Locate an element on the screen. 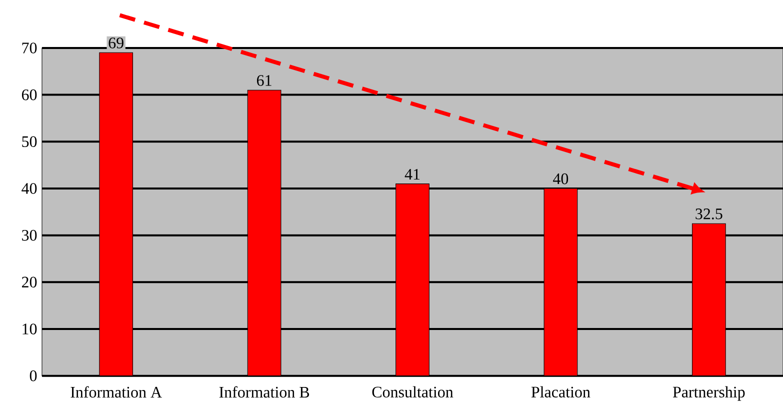 This screenshot has height=408, width=783. y-tick-label: 30 is located at coordinates (29, 235).